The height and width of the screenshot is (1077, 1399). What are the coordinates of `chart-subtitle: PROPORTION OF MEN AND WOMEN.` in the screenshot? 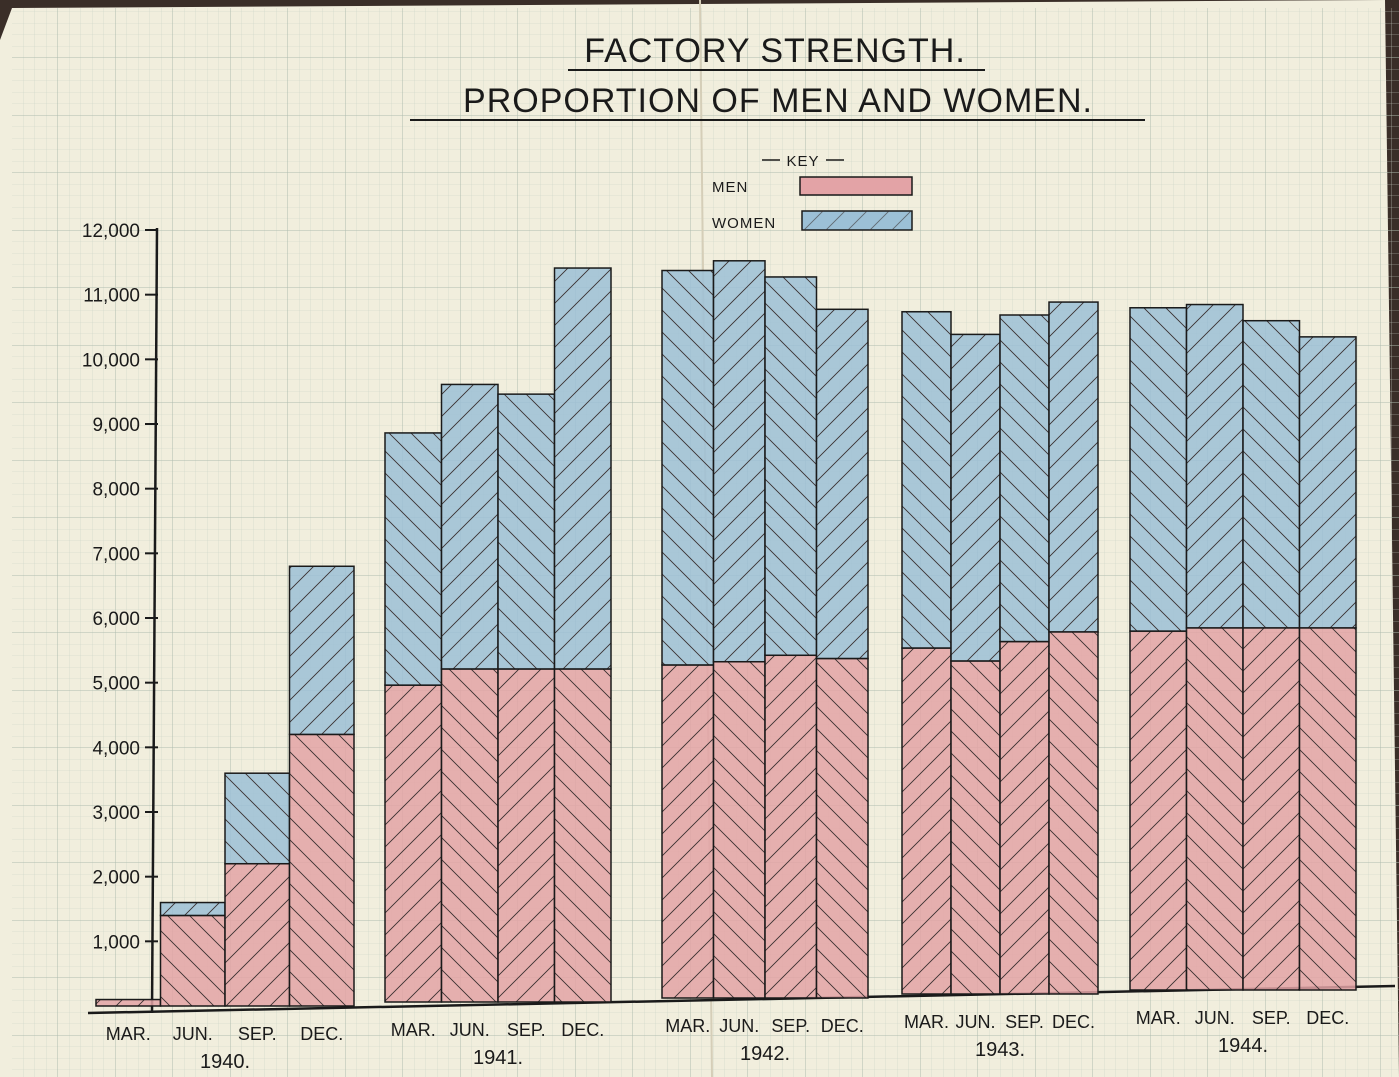 It's located at (778, 101).